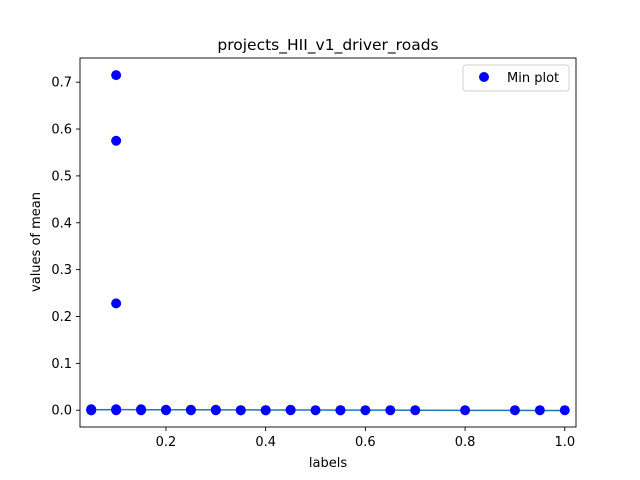 The height and width of the screenshot is (480, 640). Describe the element at coordinates (533, 78) in the screenshot. I see `legend-label: Min plot` at that location.